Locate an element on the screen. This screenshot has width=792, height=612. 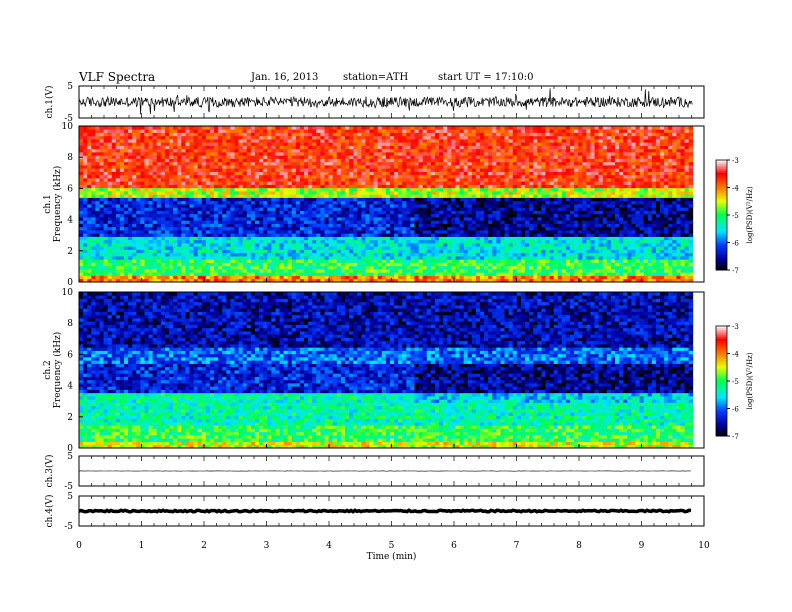
ch1-waveform-ytick-label: -5 is located at coordinates (68, 119).